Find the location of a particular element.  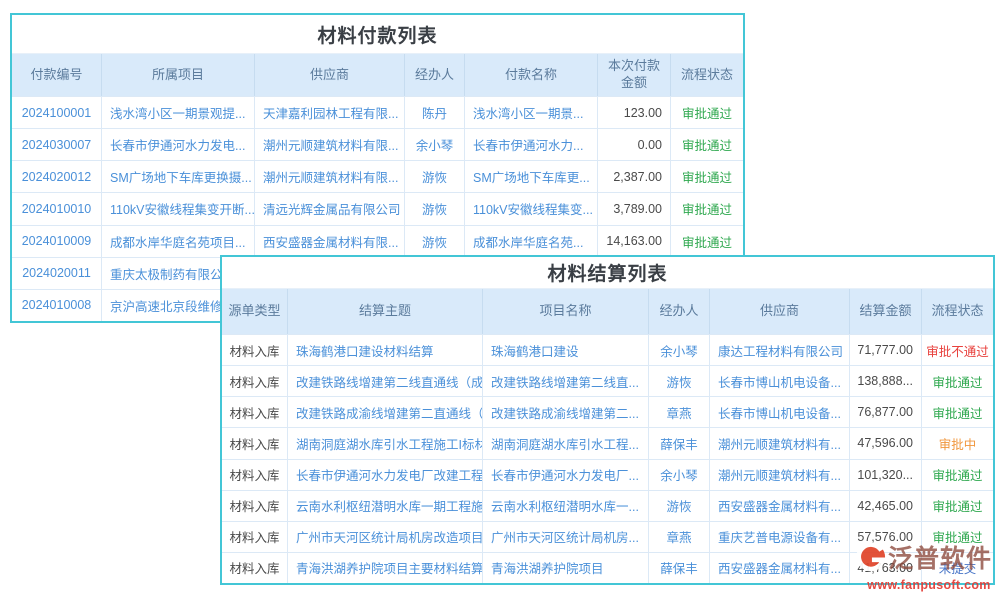

cell-supplier: 清远光辉金属品有限公司 is located at coordinates (330, 209).